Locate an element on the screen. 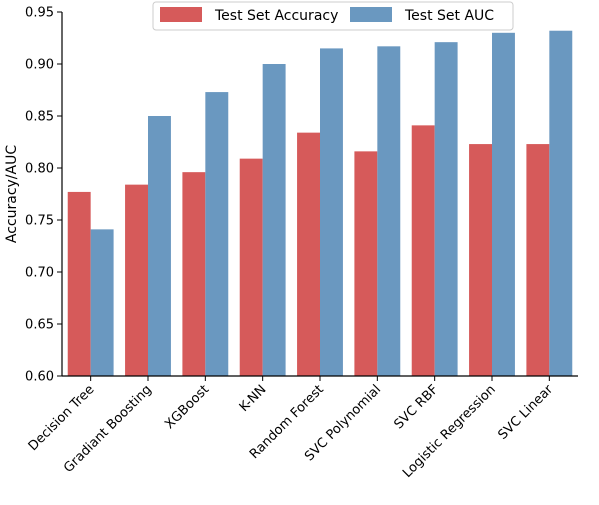 The height and width of the screenshot is (505, 599). x-tick-label-3: K-NN is located at coordinates (253, 398).